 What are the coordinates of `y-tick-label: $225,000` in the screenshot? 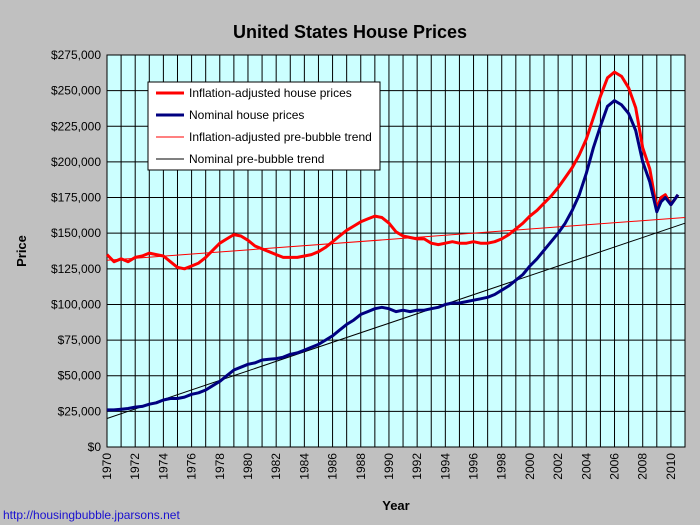 It's located at (76, 126).